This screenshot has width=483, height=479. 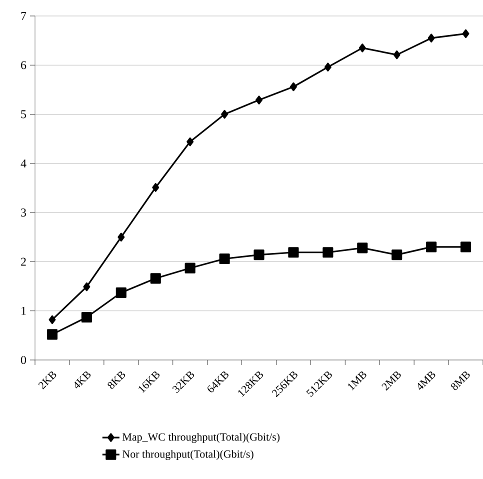 I want to click on x-tick-label: 4KB, so click(x=82, y=379).